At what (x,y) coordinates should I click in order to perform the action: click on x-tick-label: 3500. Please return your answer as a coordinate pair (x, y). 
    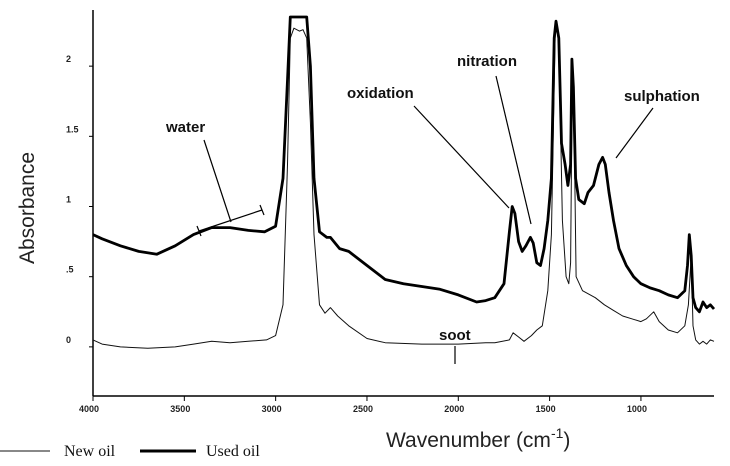
    Looking at the image, I should click on (180, 409).